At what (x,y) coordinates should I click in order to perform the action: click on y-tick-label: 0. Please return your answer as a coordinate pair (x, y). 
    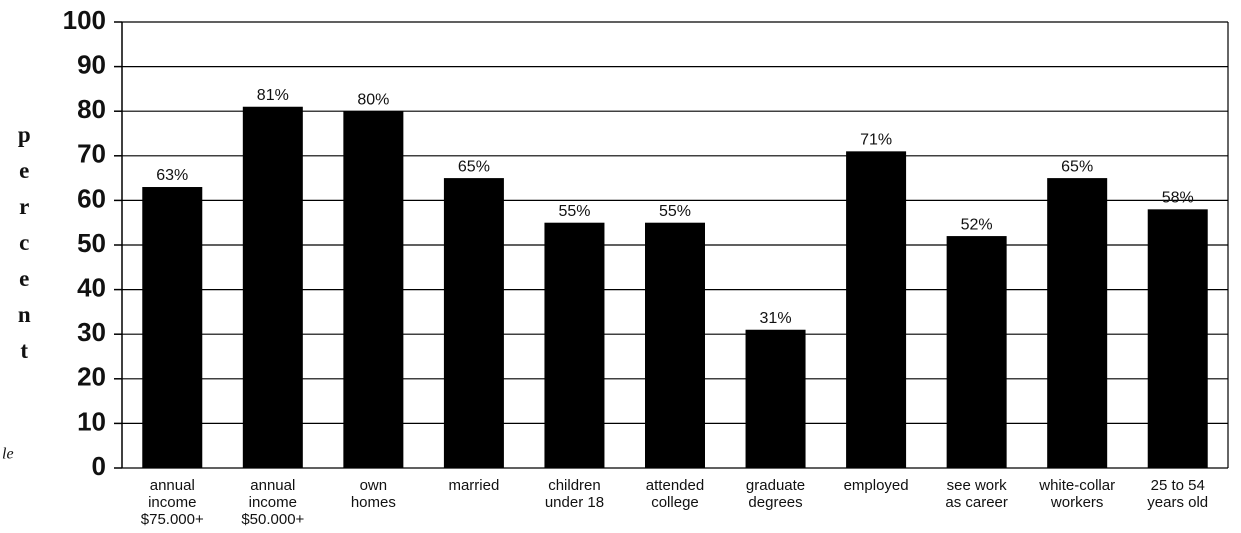
    Looking at the image, I should click on (99, 466).